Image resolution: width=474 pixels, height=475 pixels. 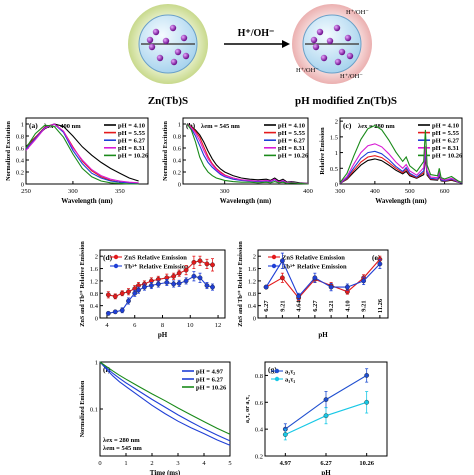 What do you see at coordinates (82, 284) in the screenshot?
I see `y-axis-label: ZnS and Tb³⁺ Relative Emission` at bounding box center [82, 284].